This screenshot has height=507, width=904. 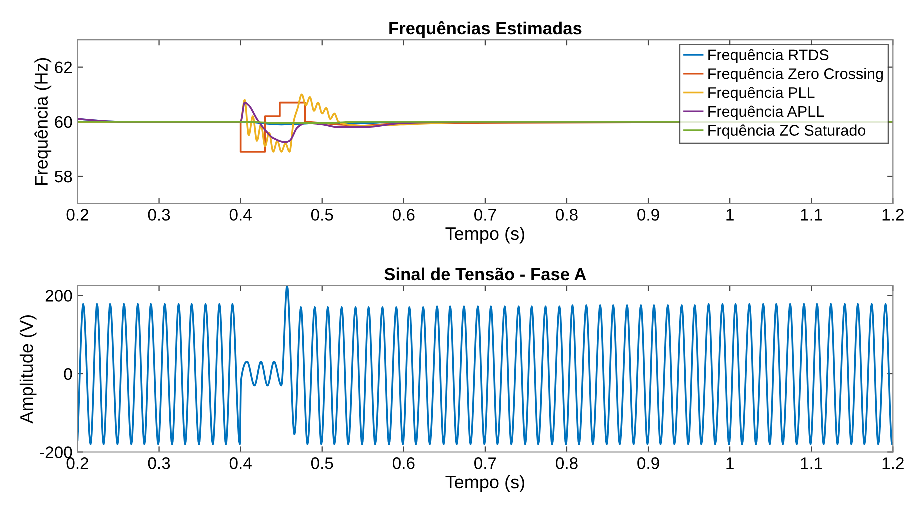 I want to click on y-axis-title: Amplitude (V), so click(x=28, y=370).